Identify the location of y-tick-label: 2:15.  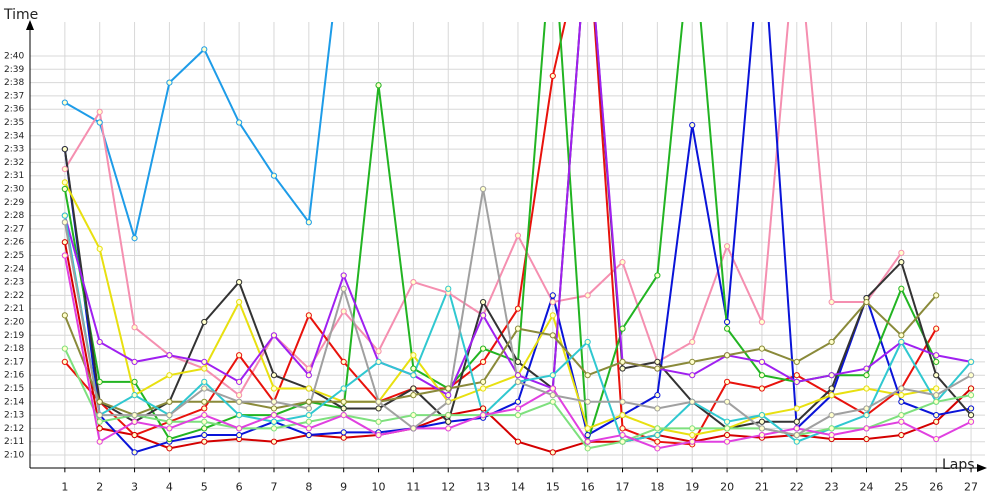
(14, 389).